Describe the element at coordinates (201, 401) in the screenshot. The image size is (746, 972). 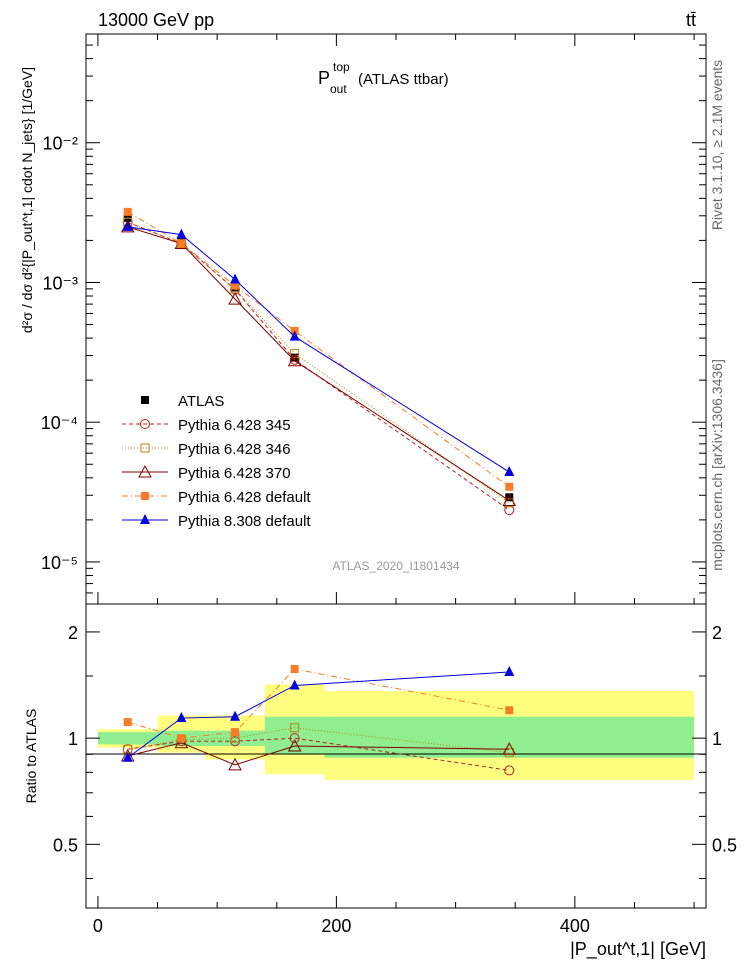
I see `legend-label: ATLAS` at that location.